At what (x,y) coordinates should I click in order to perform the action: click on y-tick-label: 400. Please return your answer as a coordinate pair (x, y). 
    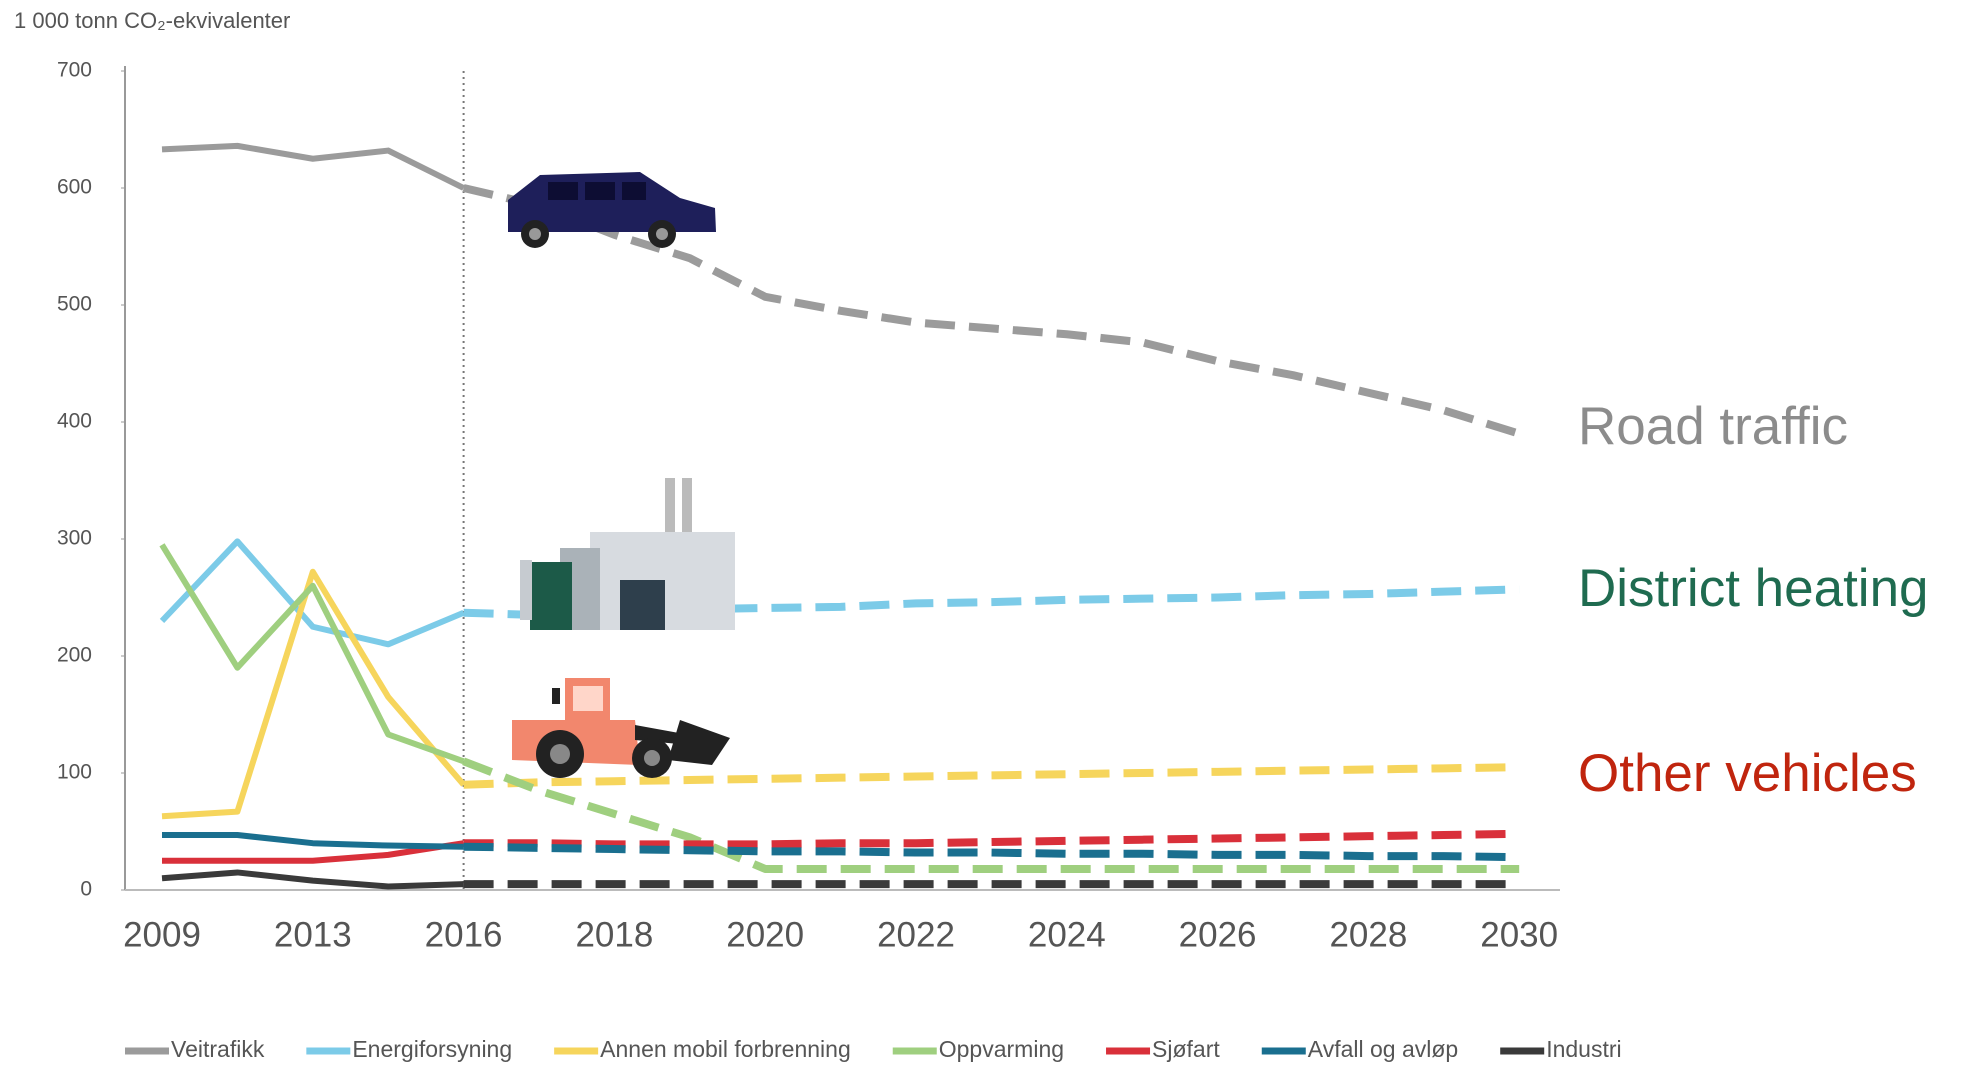
    Looking at the image, I should click on (74, 421).